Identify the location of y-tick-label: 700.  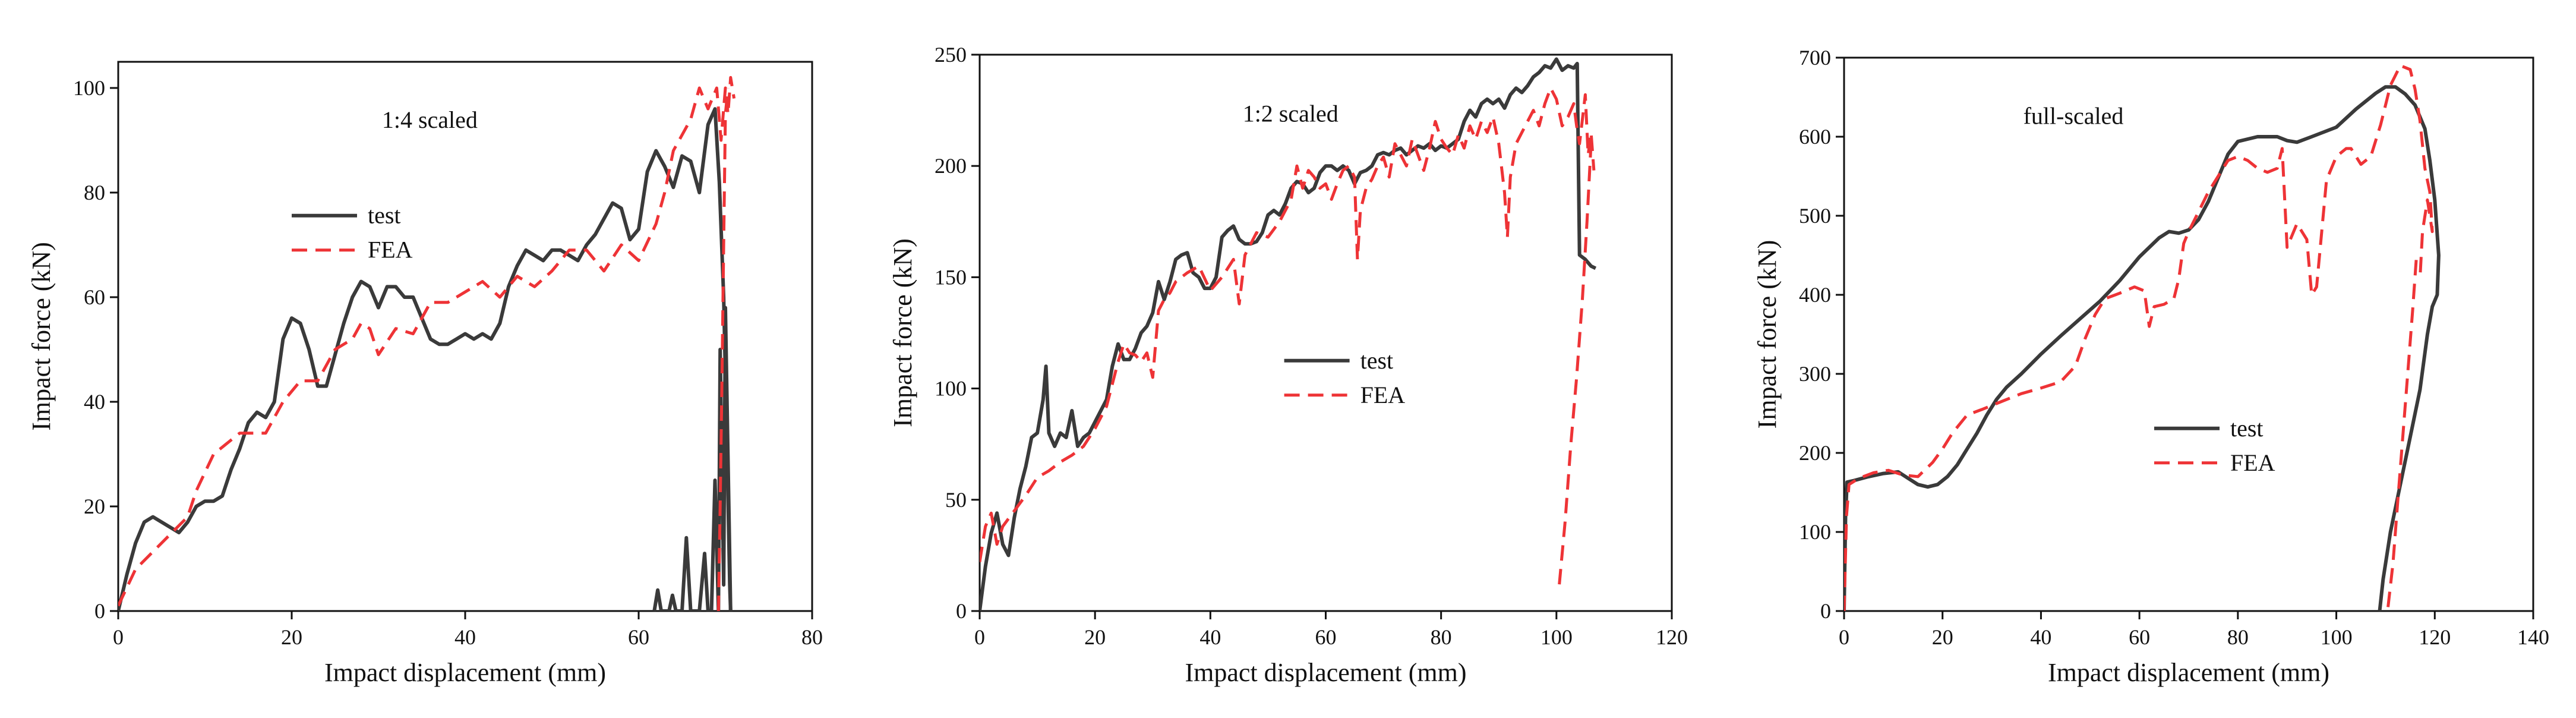
(1815, 58).